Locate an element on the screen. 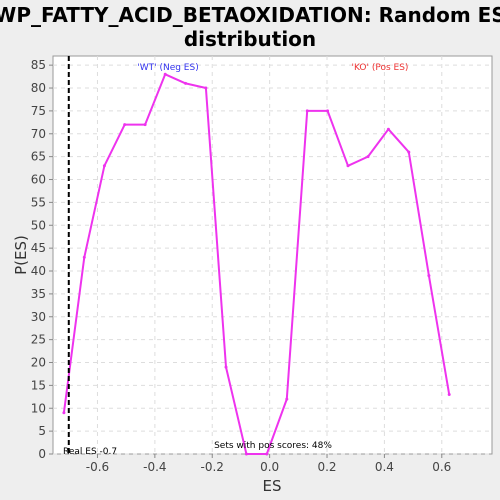 This screenshot has height=500, width=500. x-tick-label: 0.0 is located at coordinates (269, 467).